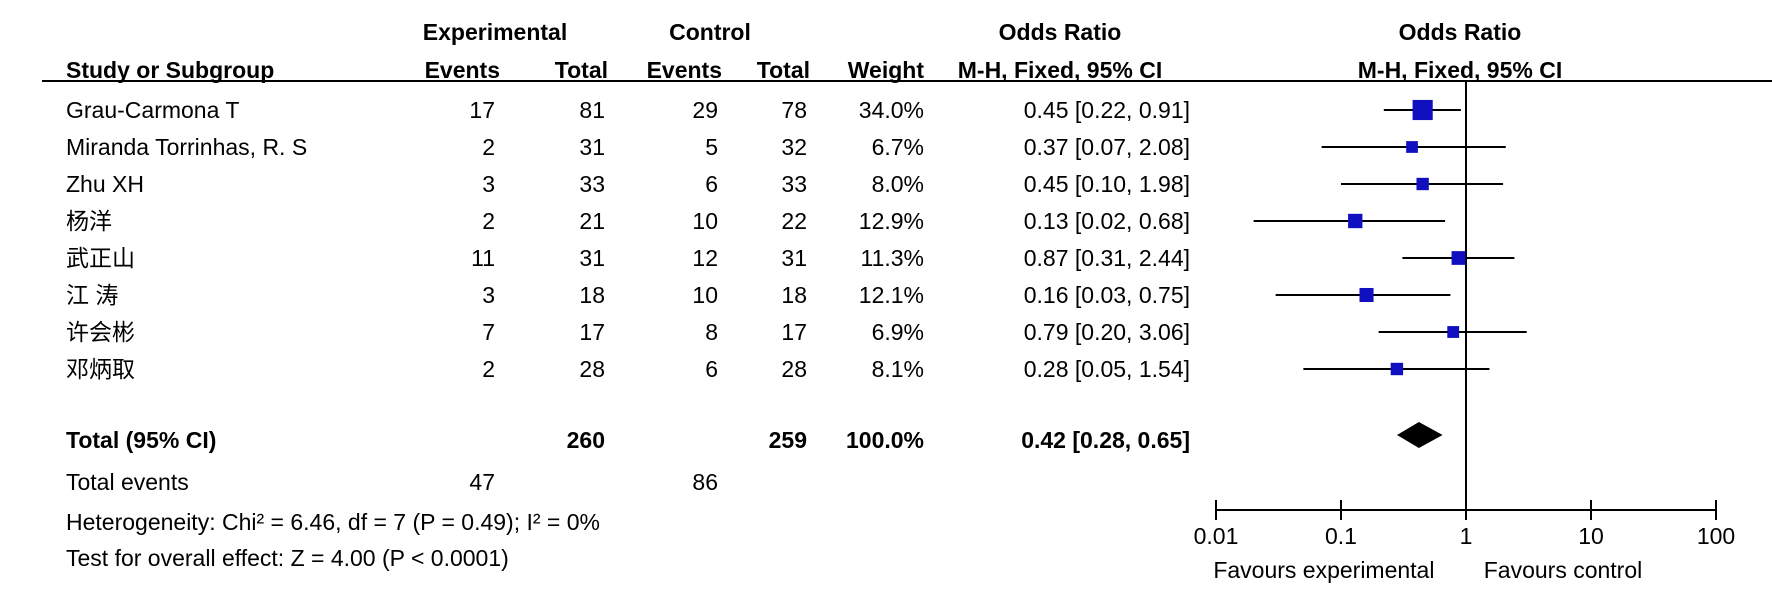 This screenshot has height=613, width=1772. I want to click on exp-total: 28, so click(592, 369).